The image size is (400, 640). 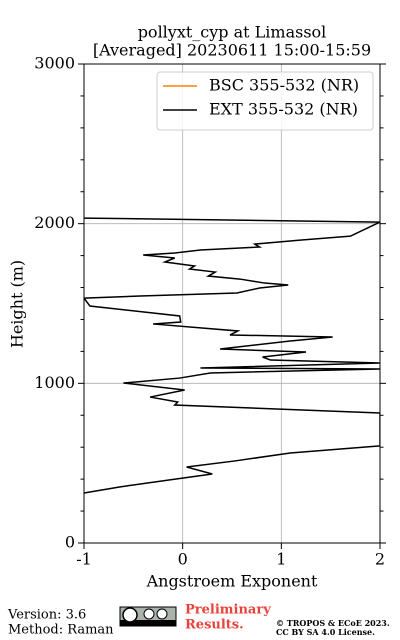 What do you see at coordinates (61, 630) in the screenshot?
I see `method: Method: Raman` at bounding box center [61, 630].